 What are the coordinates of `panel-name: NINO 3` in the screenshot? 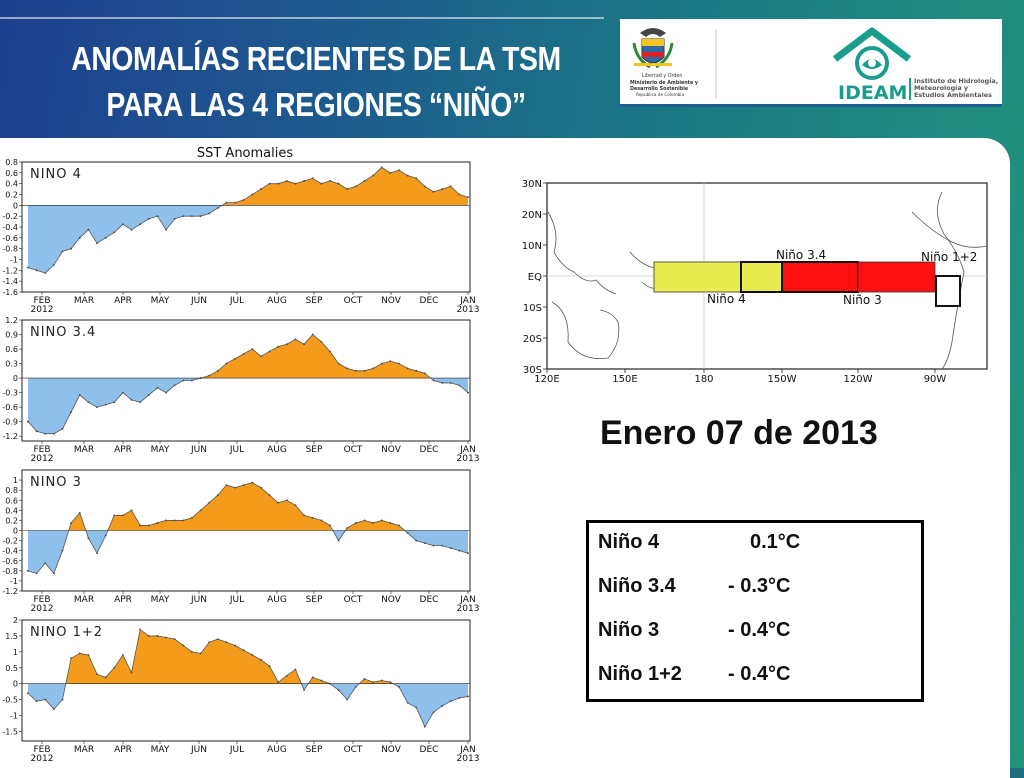 It's located at (56, 482).